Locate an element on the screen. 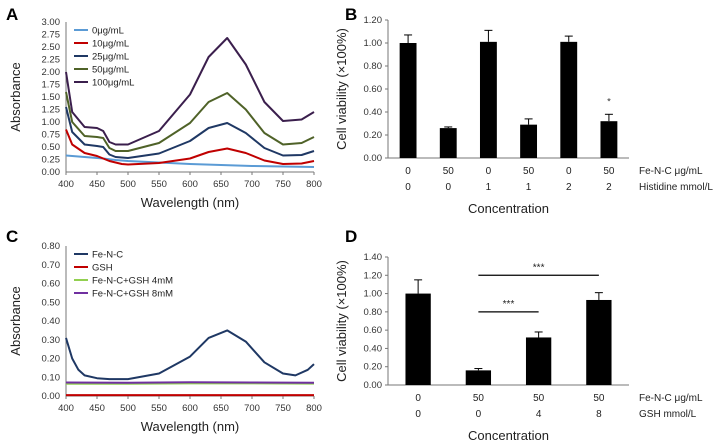 The image size is (713, 445). legend-label: Fe-N-C+GSH 8mM is located at coordinates (132, 294).